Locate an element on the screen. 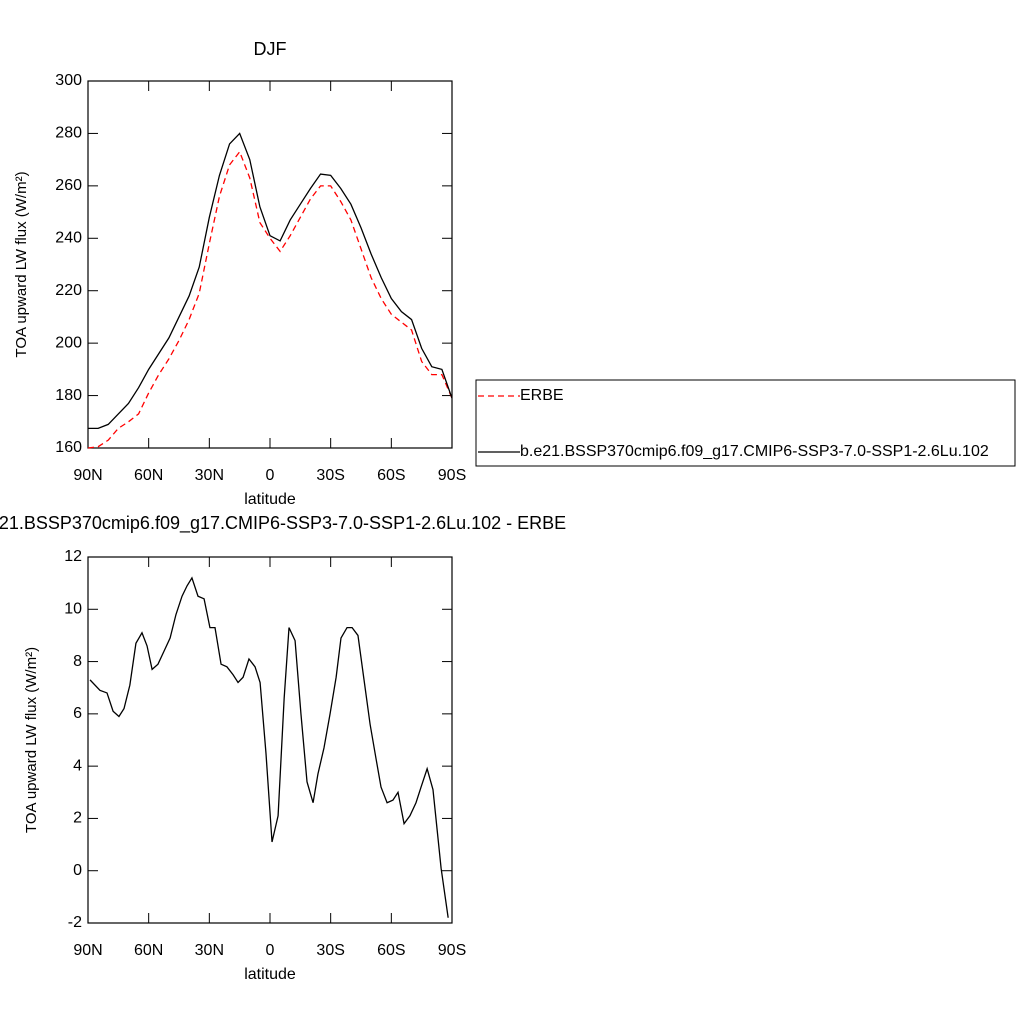  y-tick-label: 200 is located at coordinates (68, 342).